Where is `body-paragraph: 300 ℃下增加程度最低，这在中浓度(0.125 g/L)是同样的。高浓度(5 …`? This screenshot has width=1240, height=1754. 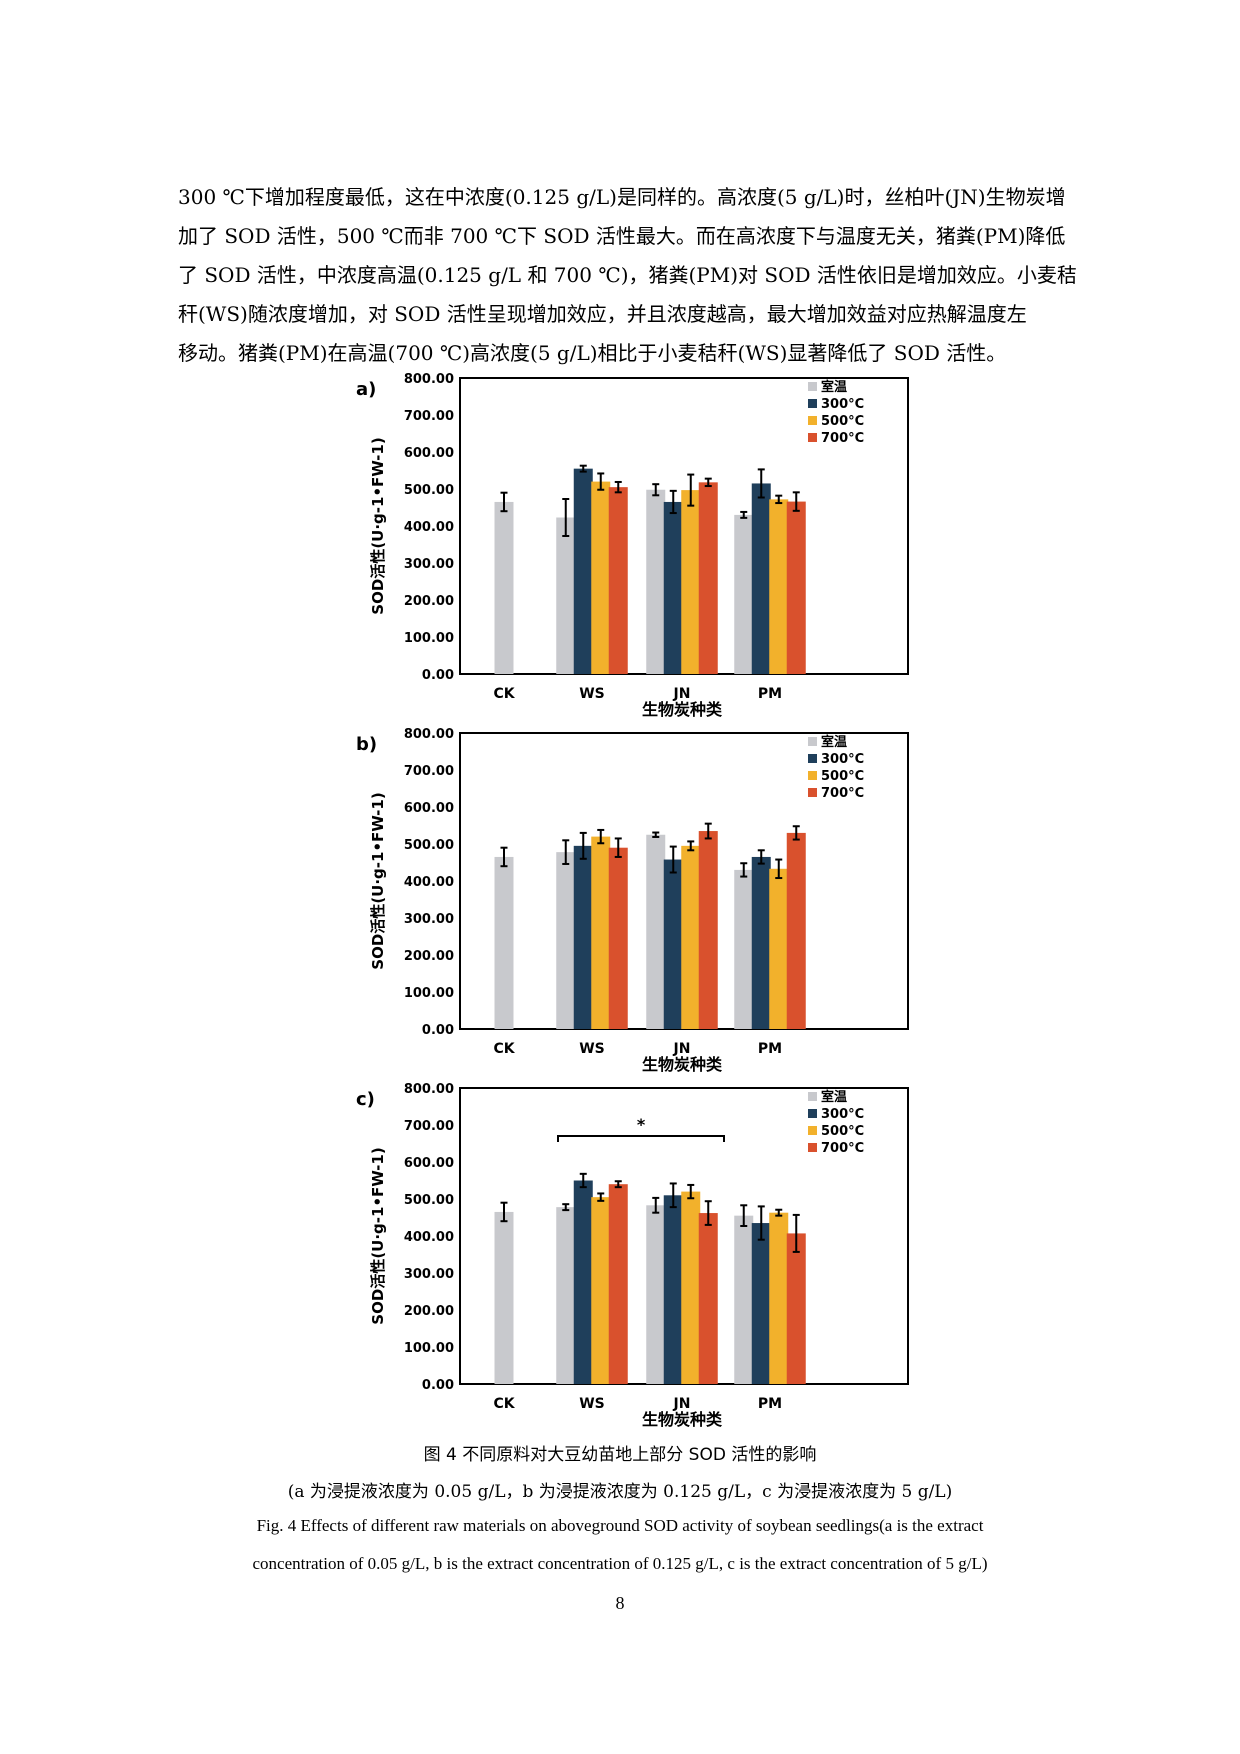 body-paragraph: 300 ℃下增加程度最低，这在中浓度(0.125 g/L)是同样的。高浓度(5 … is located at coordinates (634, 275).